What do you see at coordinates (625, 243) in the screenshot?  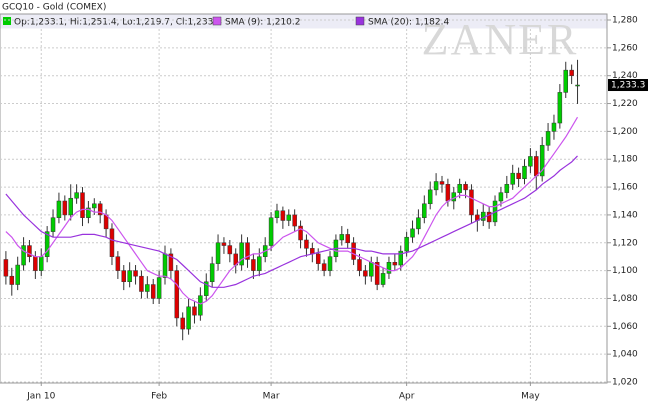 I see `y-tick-label: 1,120` at bounding box center [625, 243].